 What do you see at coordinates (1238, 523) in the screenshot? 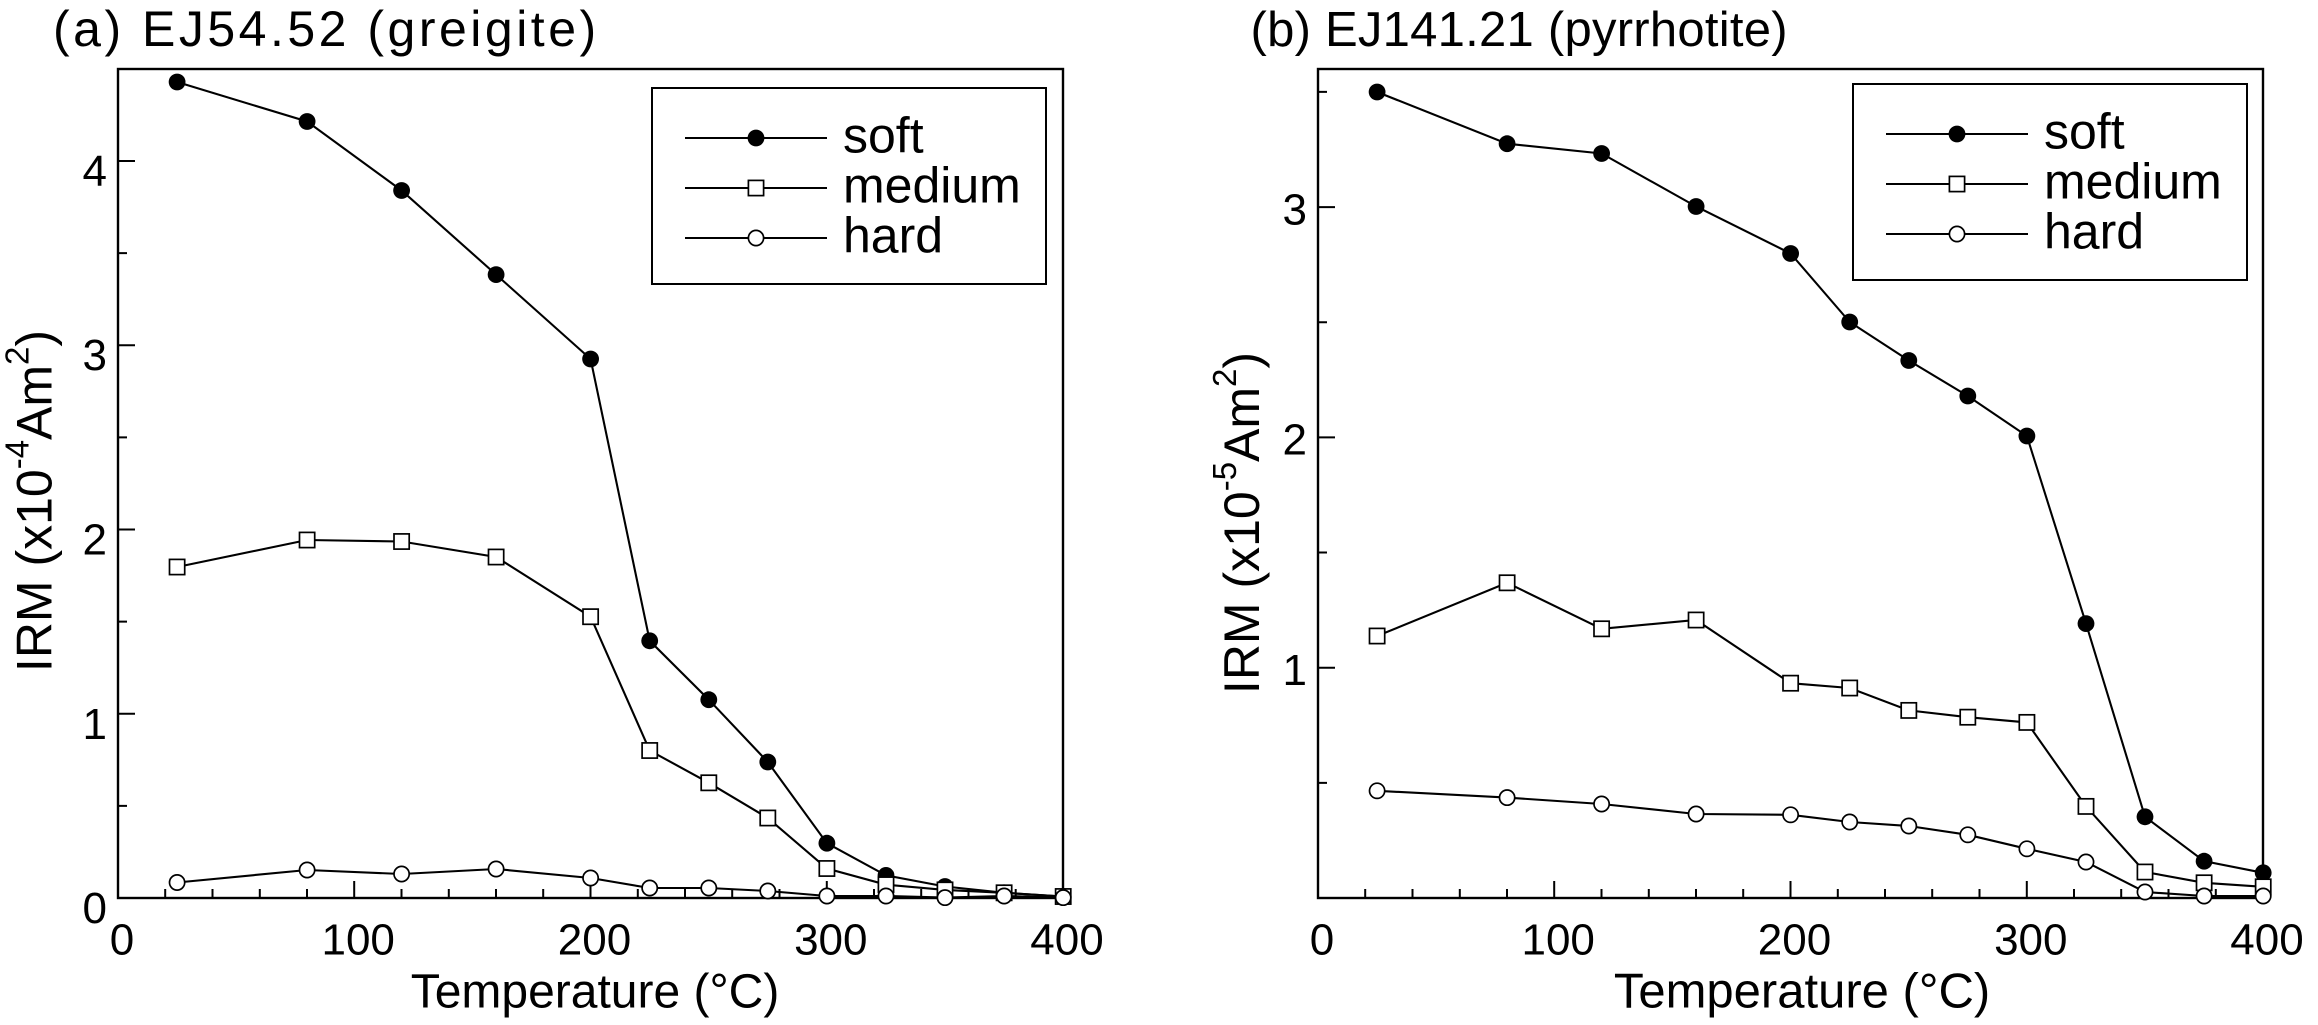
I see `svg-text: IRM (x10-5Am2)` at bounding box center [1238, 523].